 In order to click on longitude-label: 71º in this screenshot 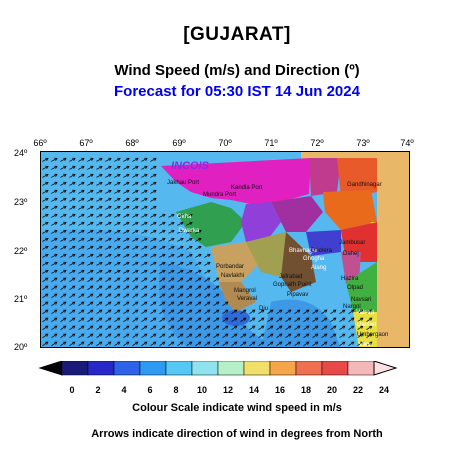, I will do `click(271, 143)`.